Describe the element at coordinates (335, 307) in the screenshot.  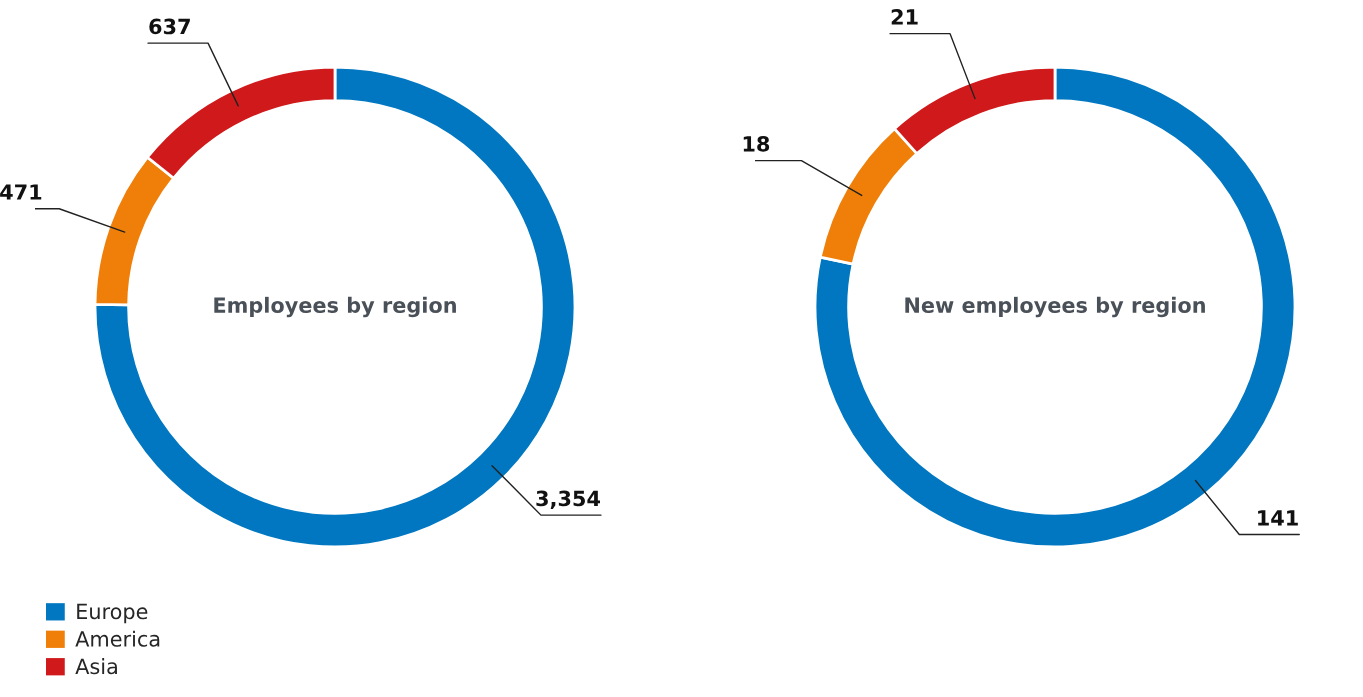
I see `text: Employees by region` at that location.